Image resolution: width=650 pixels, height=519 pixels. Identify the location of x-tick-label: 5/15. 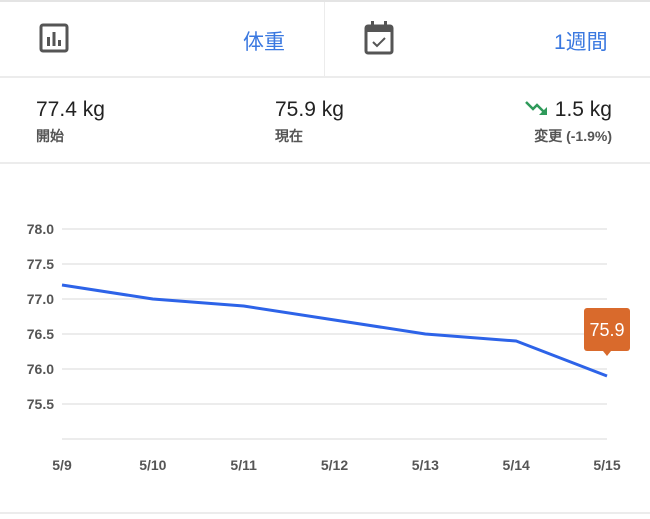
(606, 465).